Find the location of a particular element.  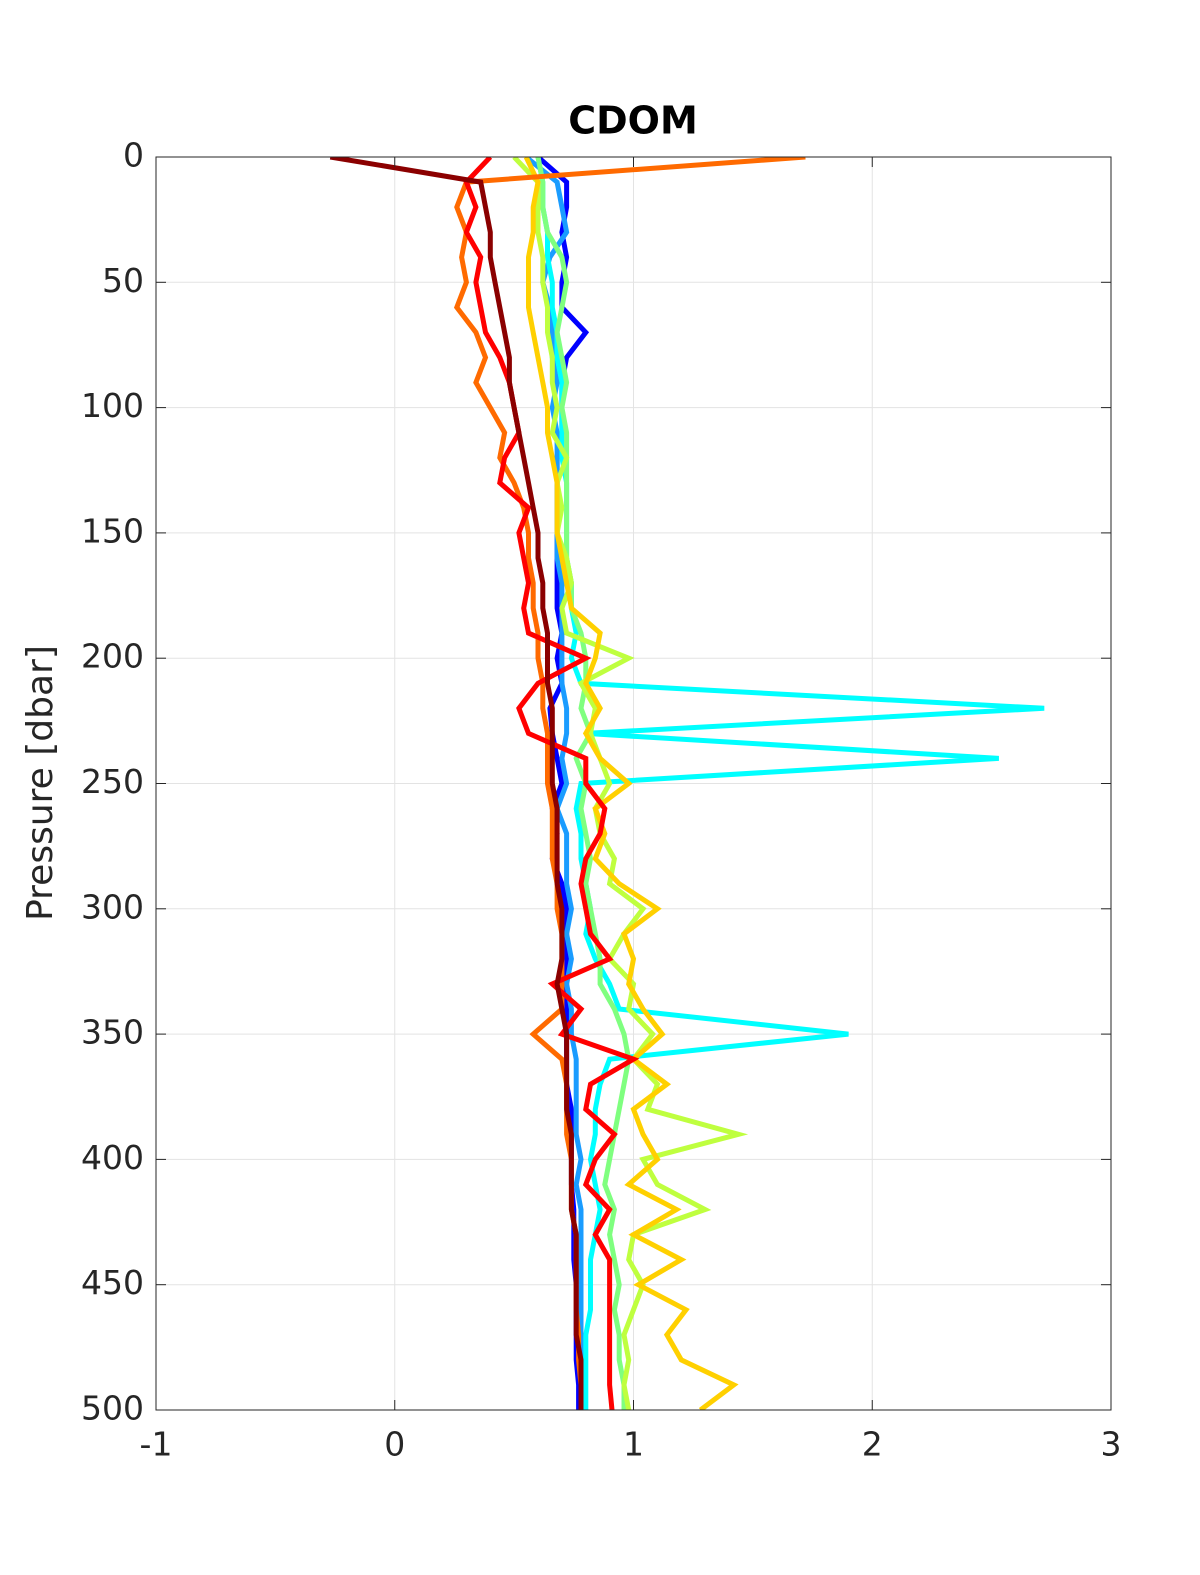

y-tick-label: 100 is located at coordinates (112, 405).